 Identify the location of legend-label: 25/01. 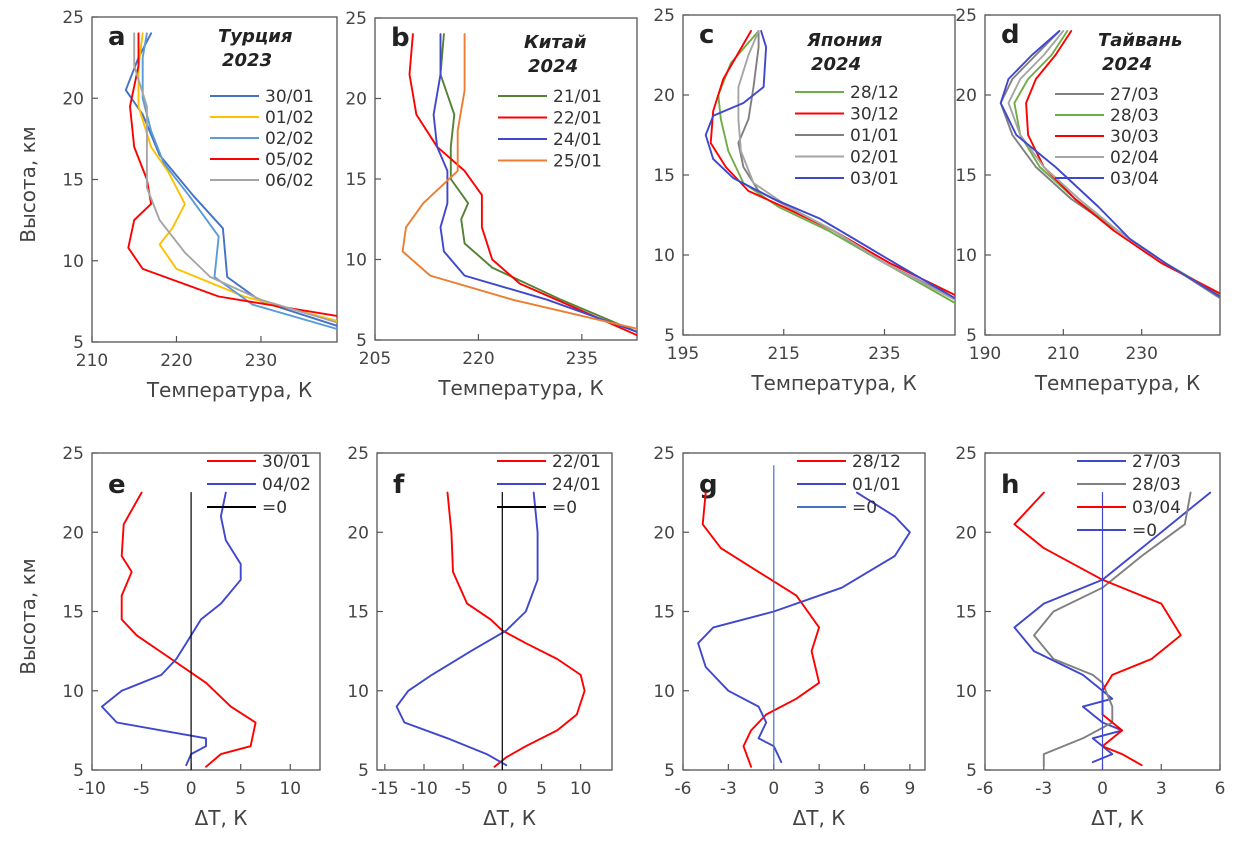
(577, 162).